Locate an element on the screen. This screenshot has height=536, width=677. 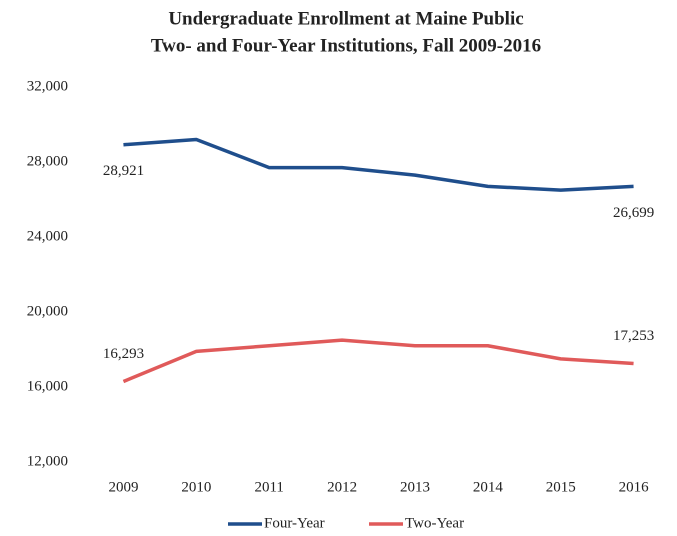
x-tick-label: 2013 is located at coordinates (415, 487).